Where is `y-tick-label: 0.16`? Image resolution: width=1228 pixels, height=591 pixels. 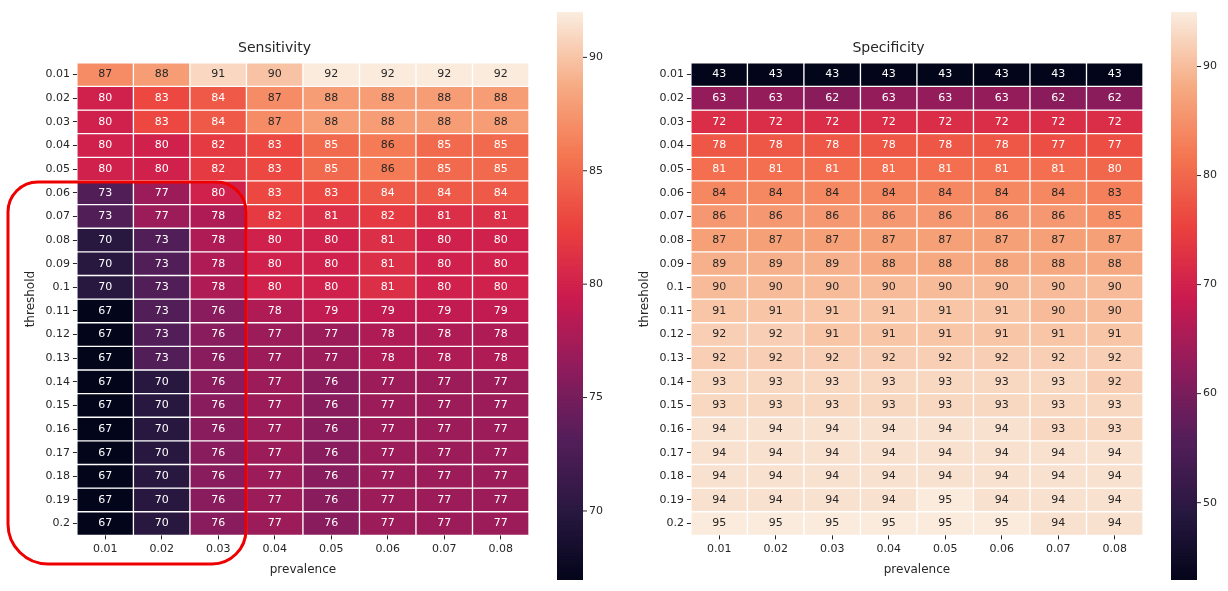 y-tick-label: 0.16 is located at coordinates (57, 428).